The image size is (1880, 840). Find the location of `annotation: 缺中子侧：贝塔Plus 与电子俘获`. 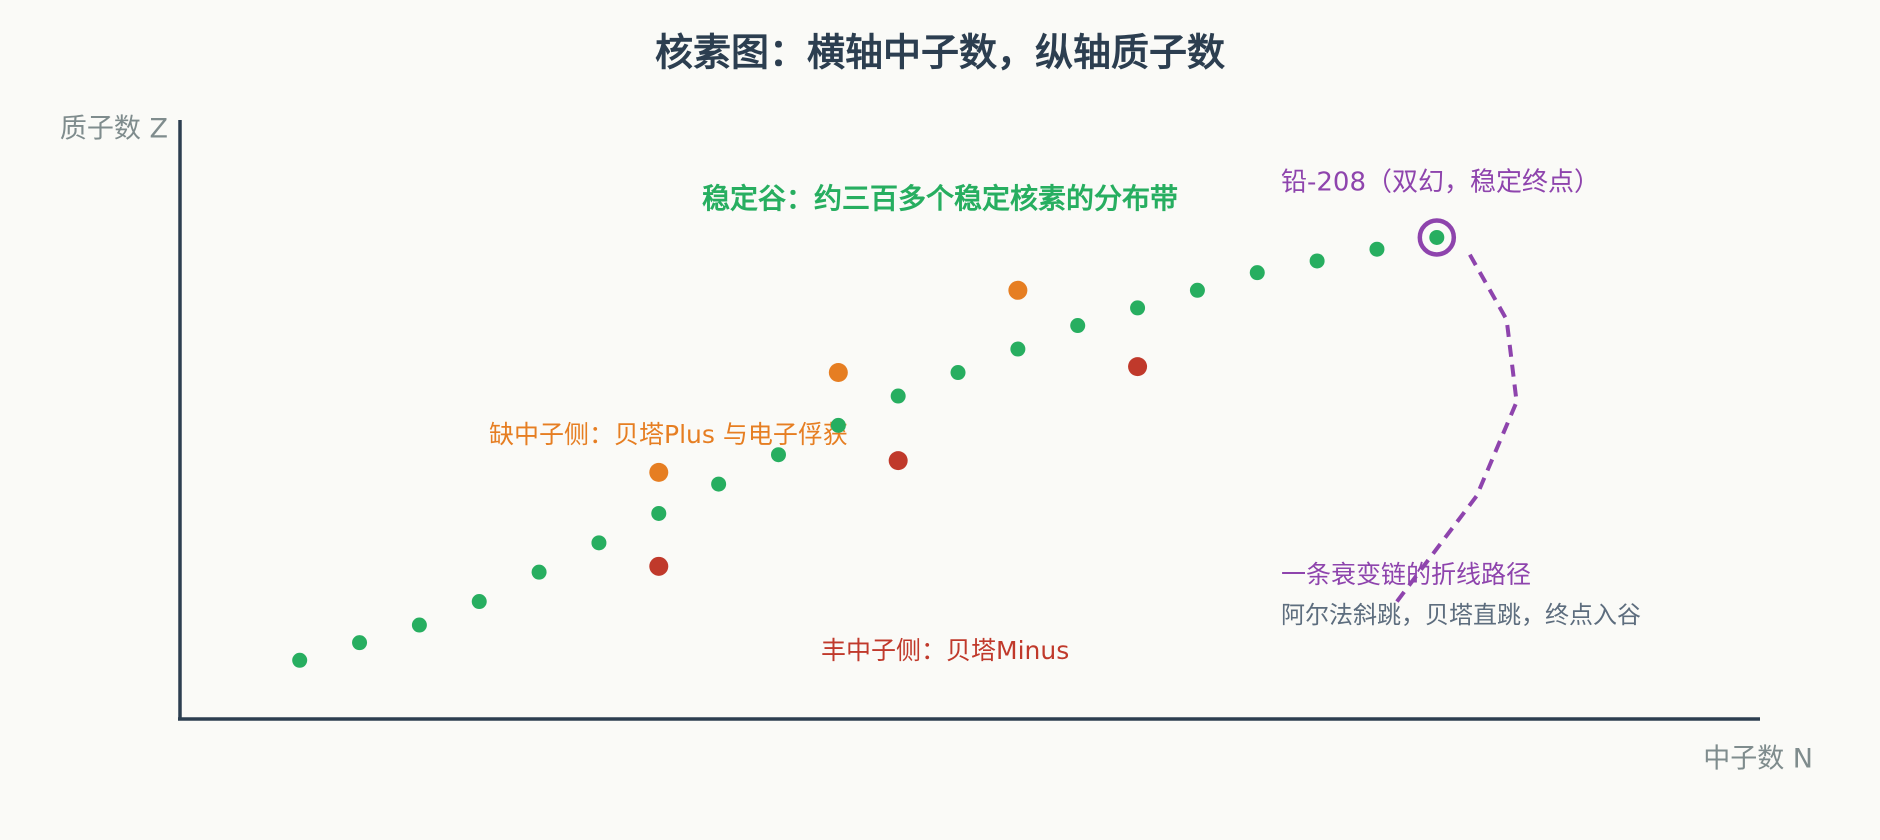

annotation: 缺中子侧：贝塔Plus 与电子俘获 is located at coordinates (668, 434).